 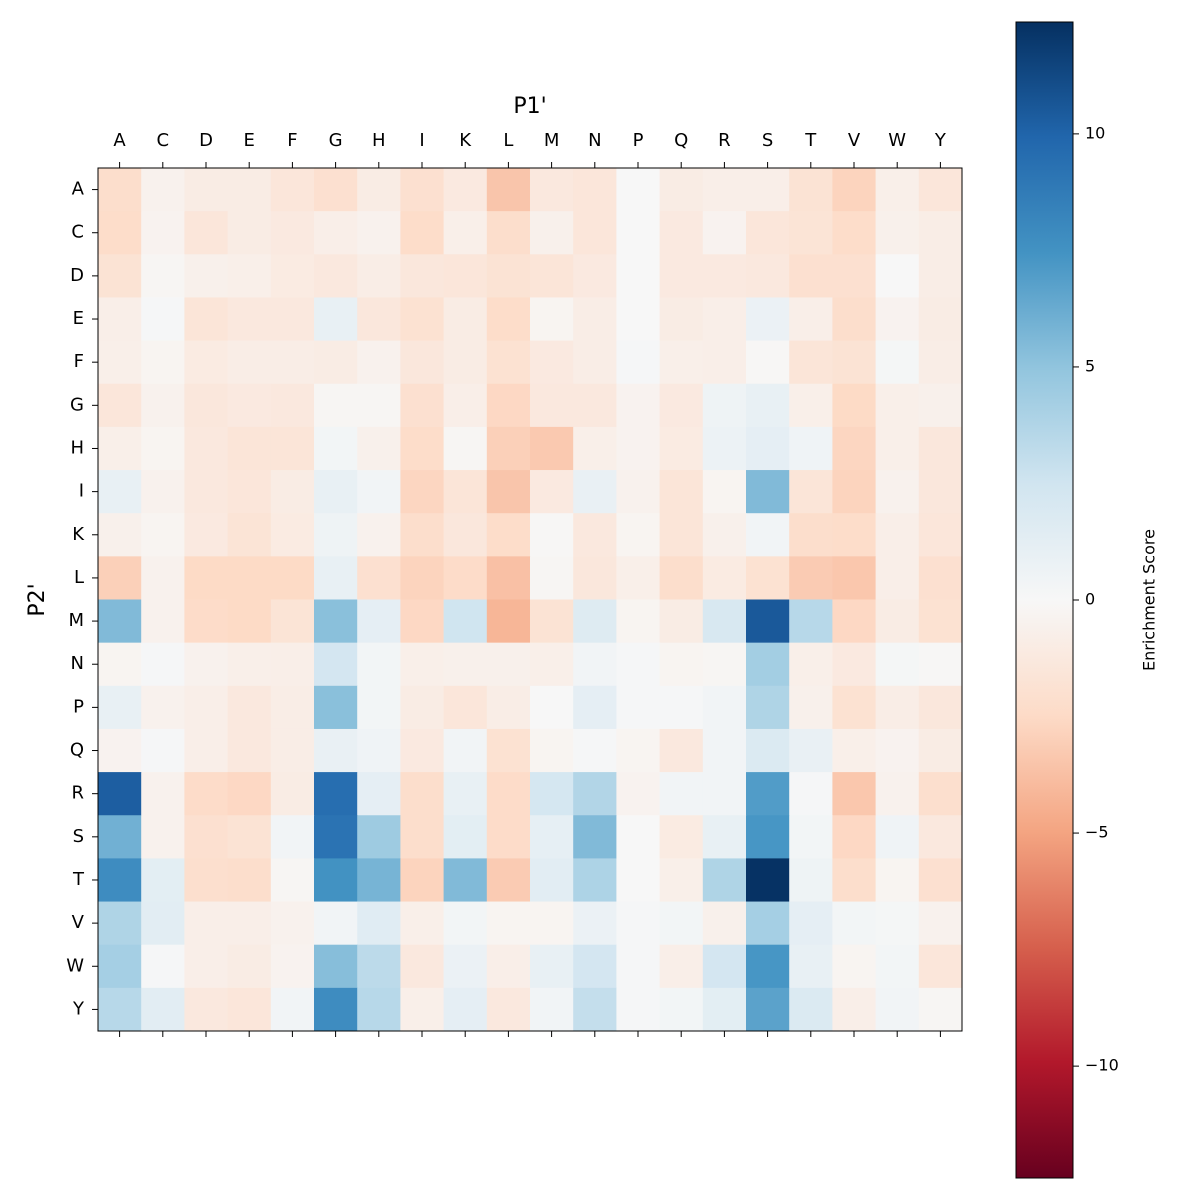 I want to click on y-tick-label: W, so click(x=75, y=965).